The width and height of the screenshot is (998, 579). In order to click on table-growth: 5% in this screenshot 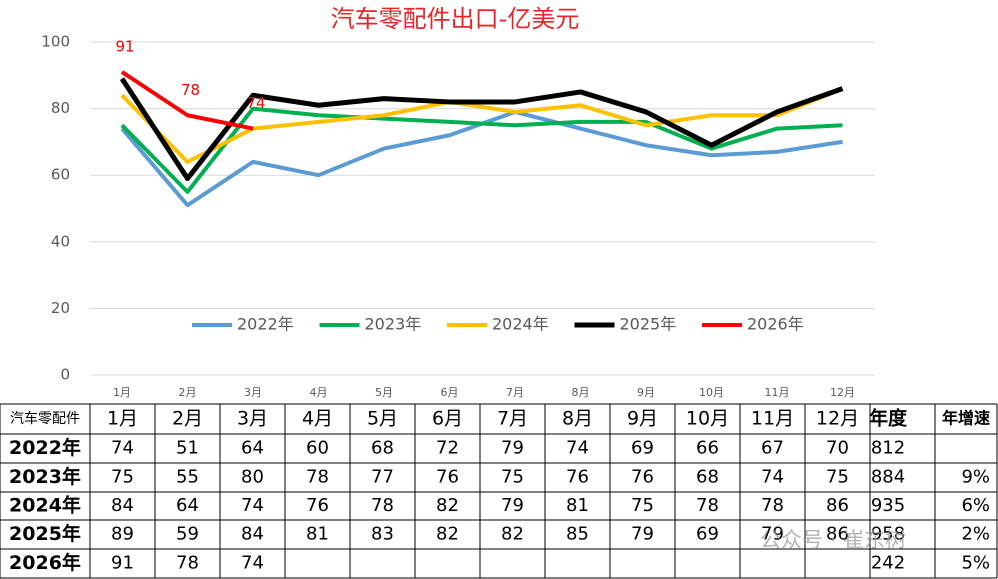, I will do `click(975, 563)`.